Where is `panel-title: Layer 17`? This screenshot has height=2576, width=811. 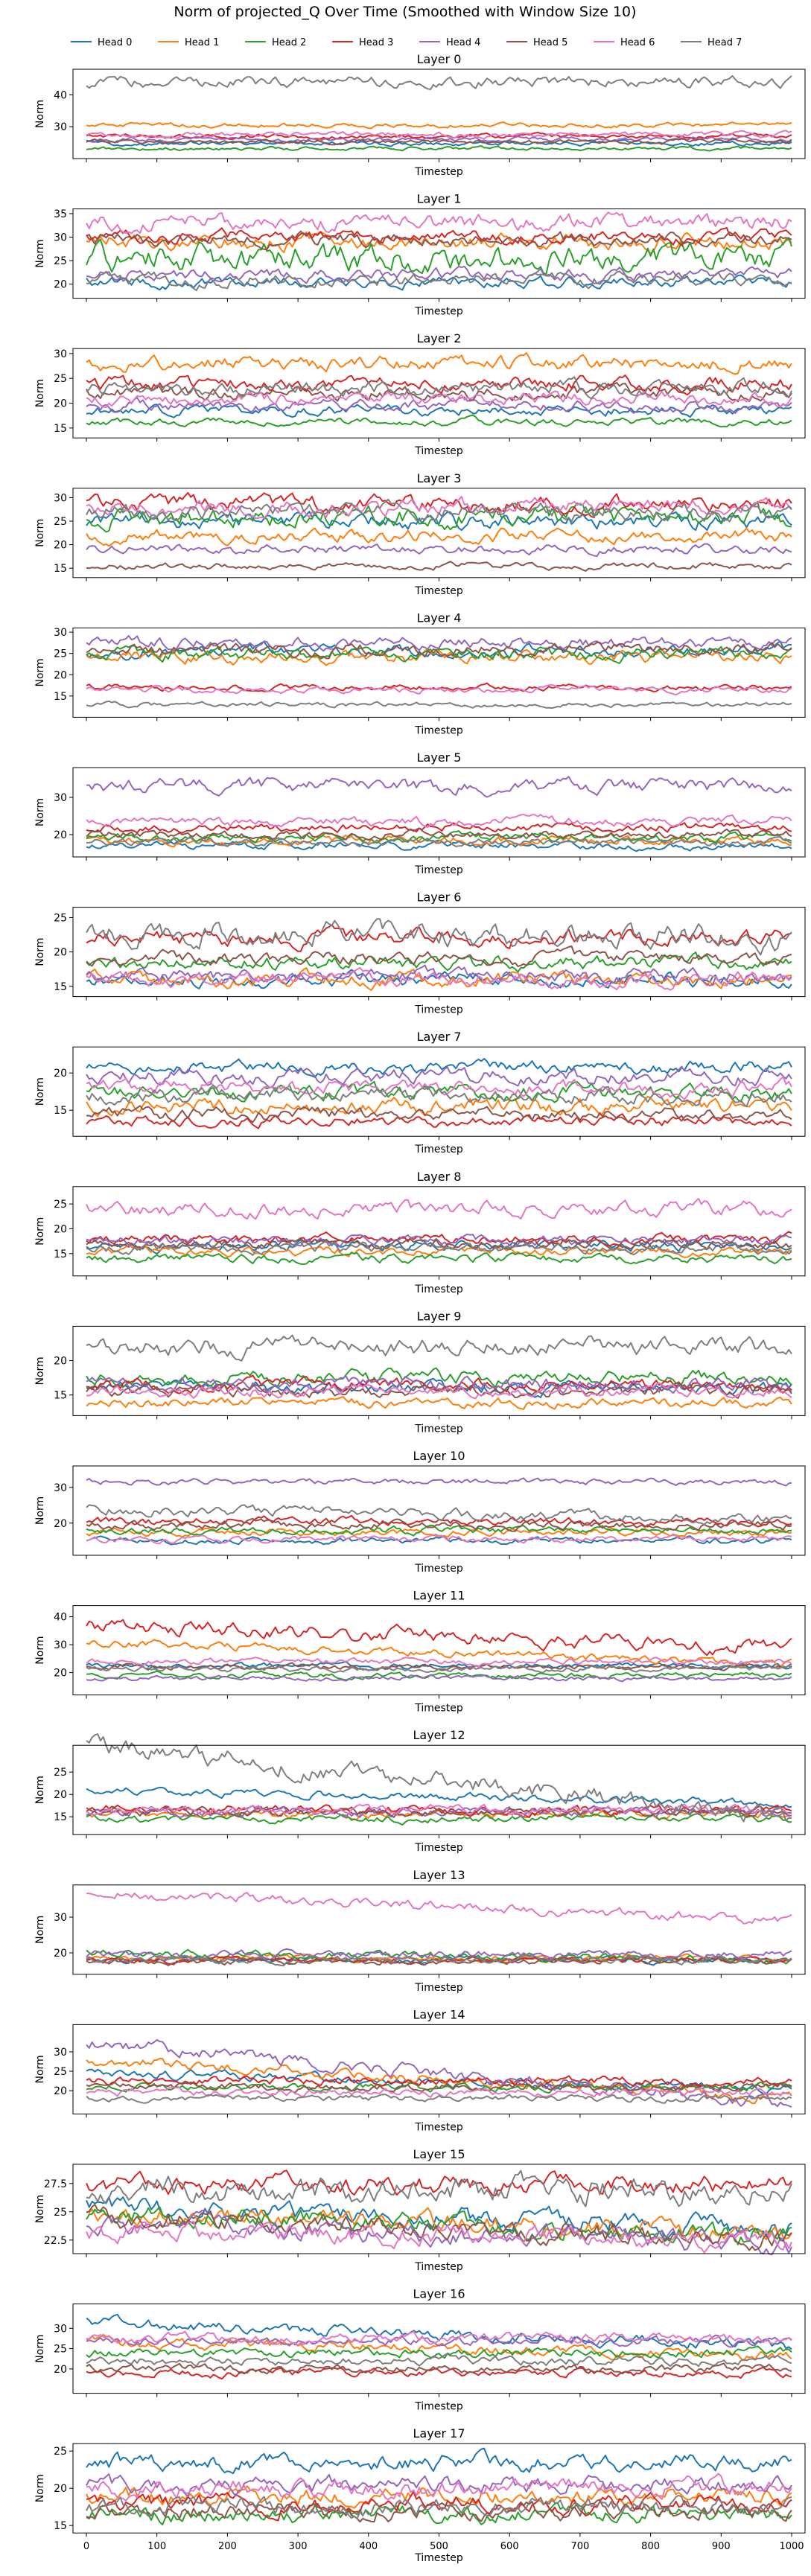 panel-title: Layer 17 is located at coordinates (439, 2433).